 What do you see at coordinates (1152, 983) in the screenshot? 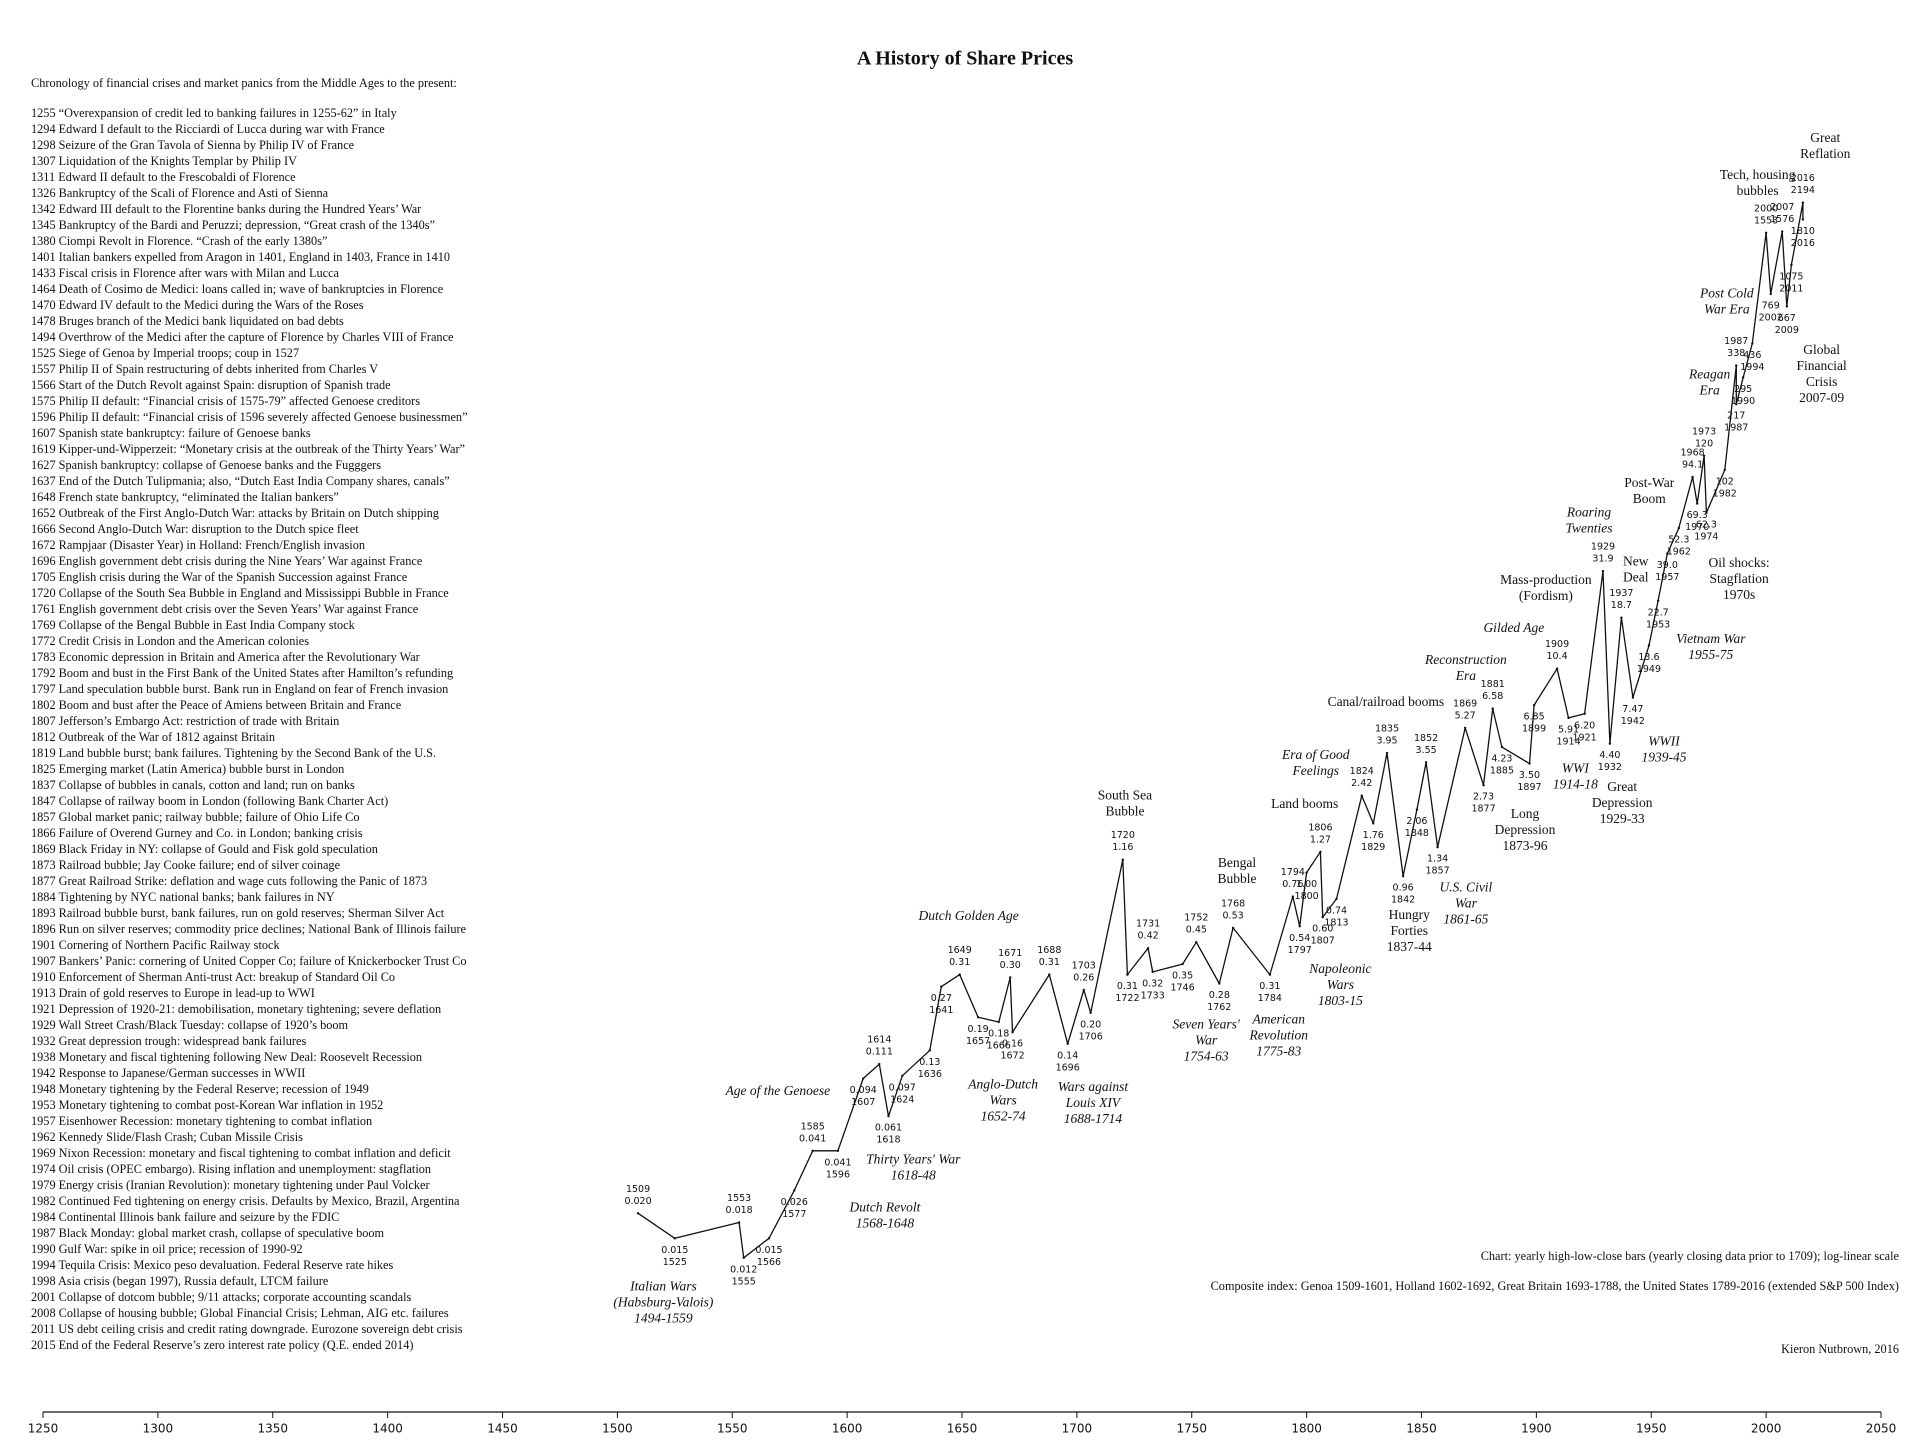
I see `point-value: 0.32` at bounding box center [1152, 983].